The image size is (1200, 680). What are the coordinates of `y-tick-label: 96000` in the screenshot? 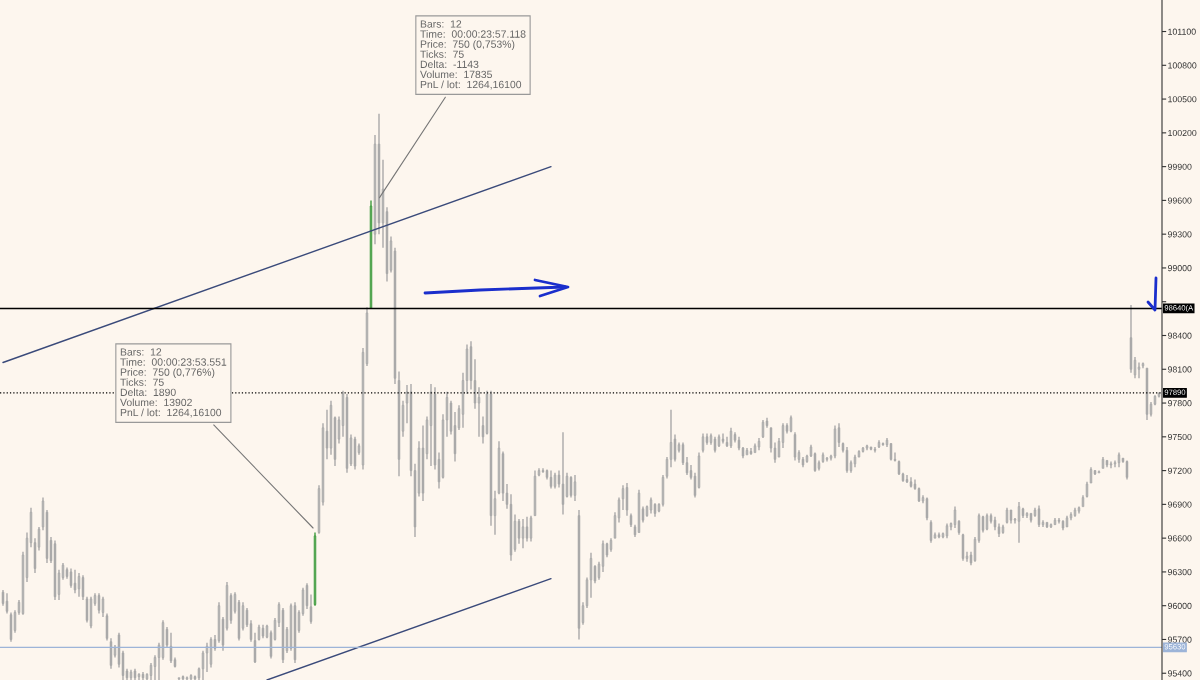 It's located at (1179, 605).